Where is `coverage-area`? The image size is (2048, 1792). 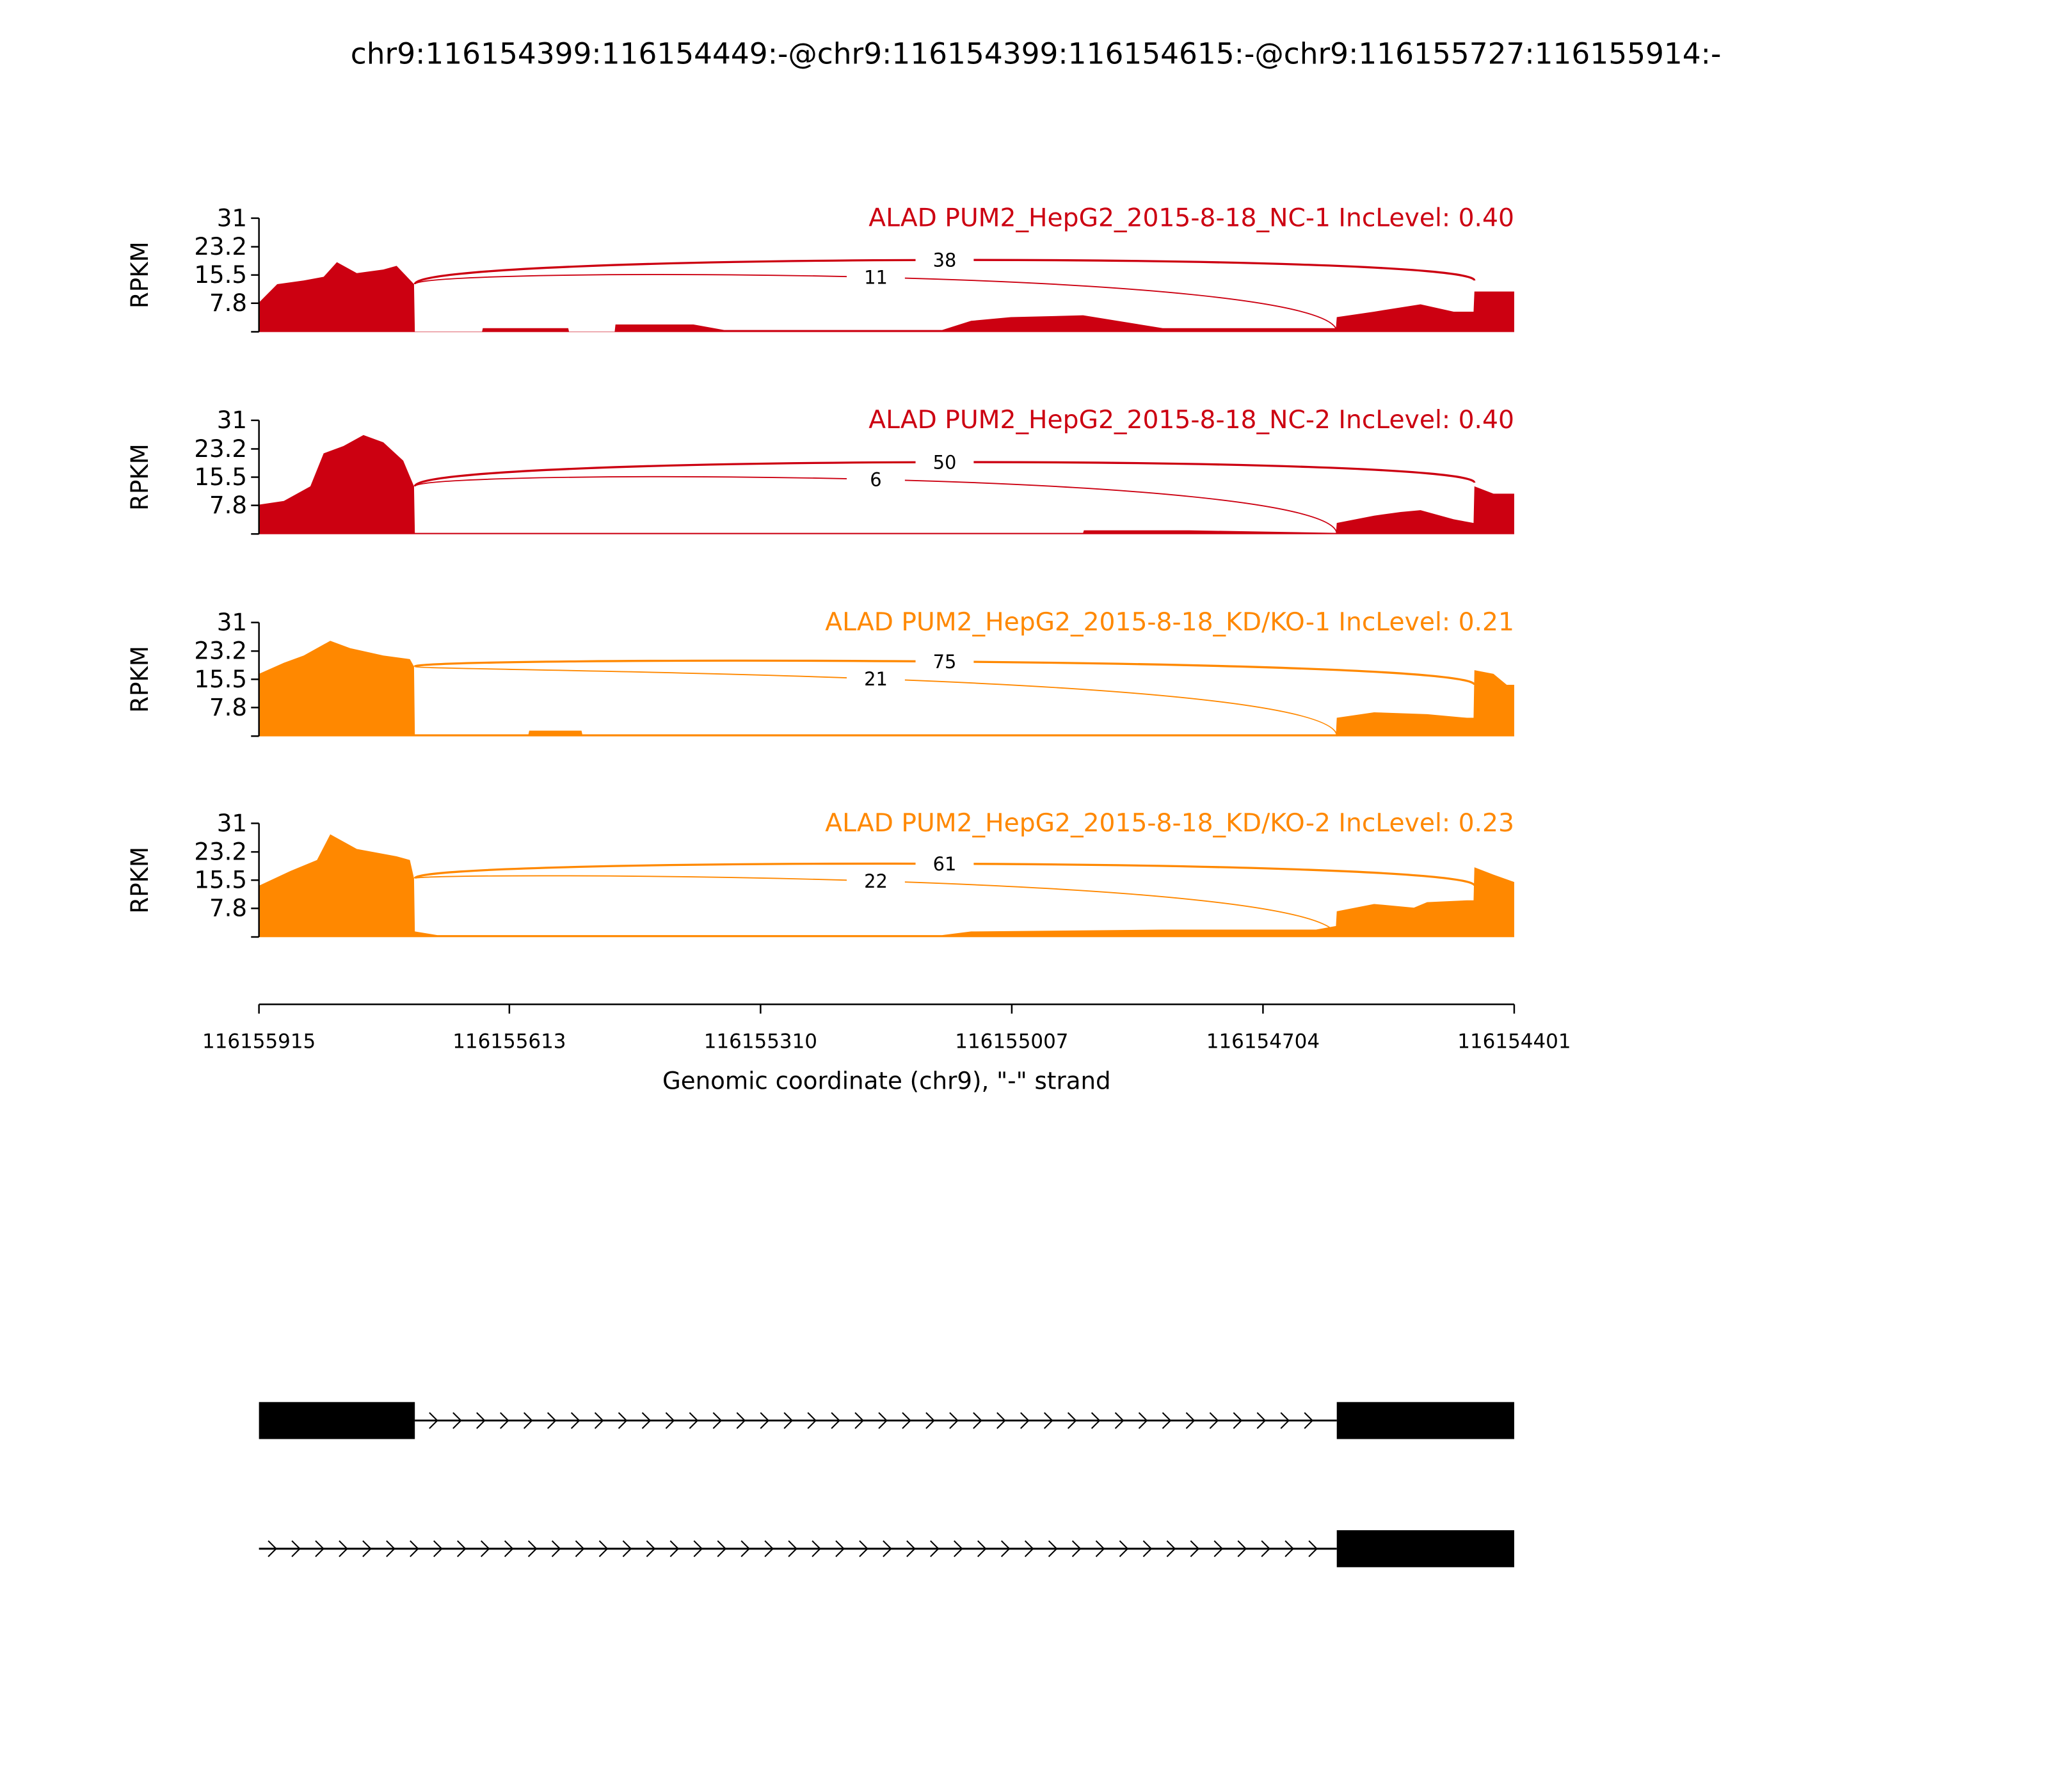 coverage-area is located at coordinates (886, 689).